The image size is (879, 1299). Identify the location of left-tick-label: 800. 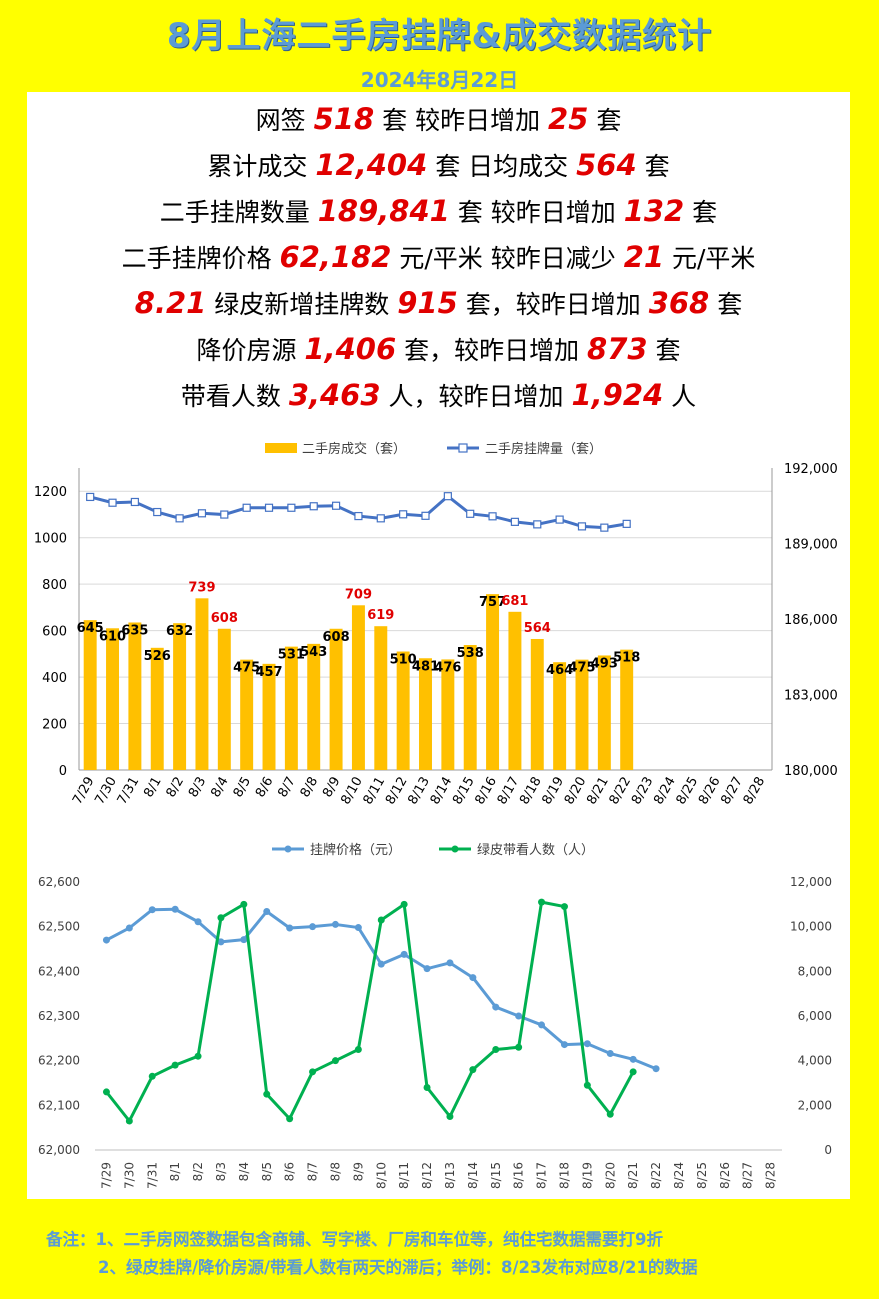
(54, 585).